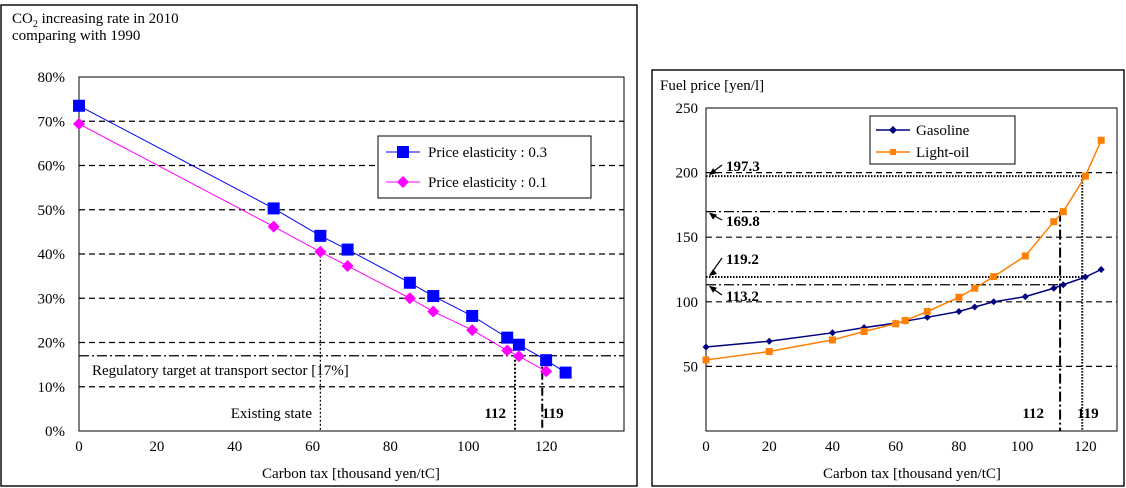 This screenshot has width=1126, height=488. Describe the element at coordinates (52, 344) in the screenshot. I see `y-tick-label: 20%` at that location.